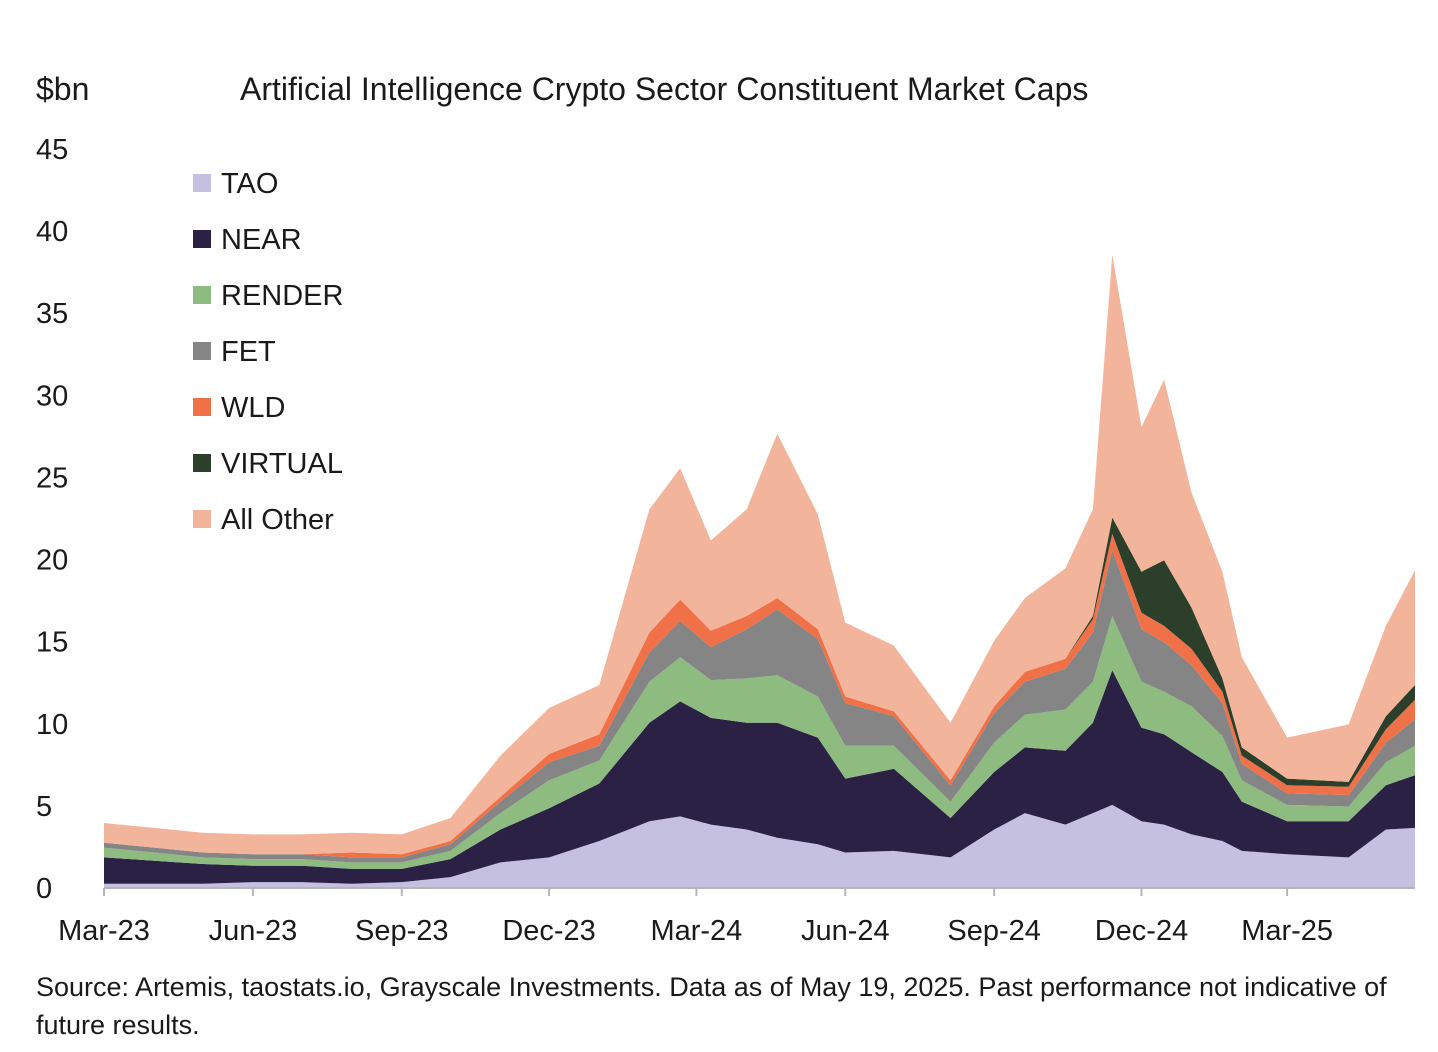  Describe the element at coordinates (52, 150) in the screenshot. I see `y-tick-label: 45` at that location.